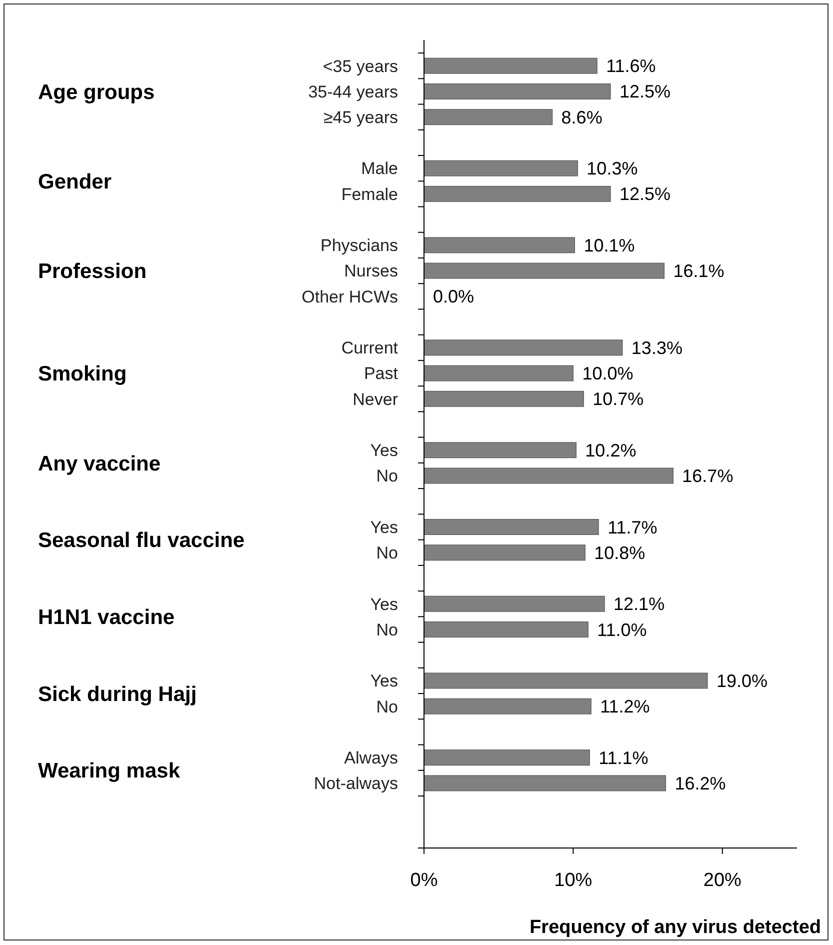 The height and width of the screenshot is (945, 833). What do you see at coordinates (350, 296) in the screenshot?
I see `y-tick-label: Other HCWs` at bounding box center [350, 296].